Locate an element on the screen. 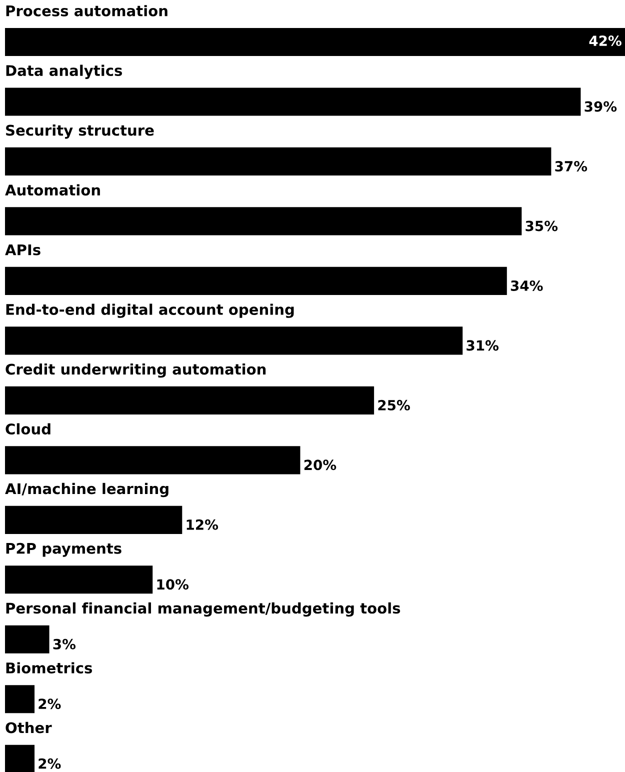 This screenshot has width=625, height=772. data-label: 31% is located at coordinates (482, 345).